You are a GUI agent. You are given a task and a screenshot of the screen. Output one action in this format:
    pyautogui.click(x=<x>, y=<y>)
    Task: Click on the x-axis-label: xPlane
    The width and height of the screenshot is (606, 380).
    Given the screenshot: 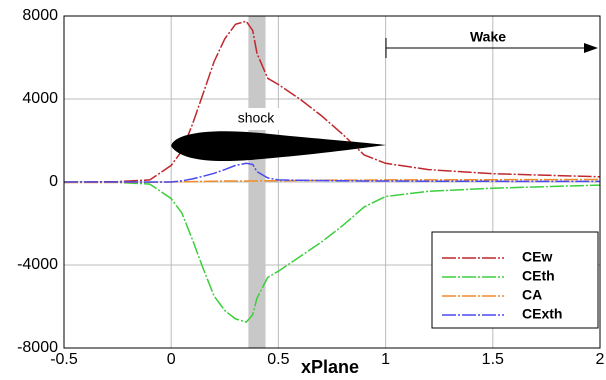 What is the action you would take?
    pyautogui.click(x=330, y=367)
    